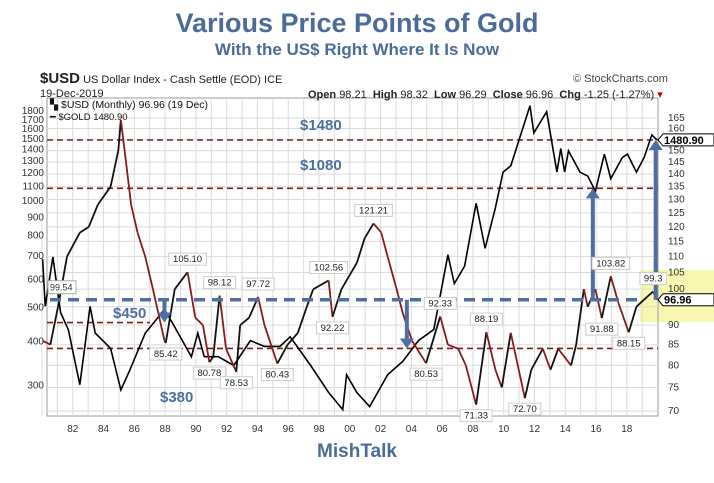 This screenshot has width=714, height=483. I want to click on y-right-tick-label: 90, so click(674, 325).